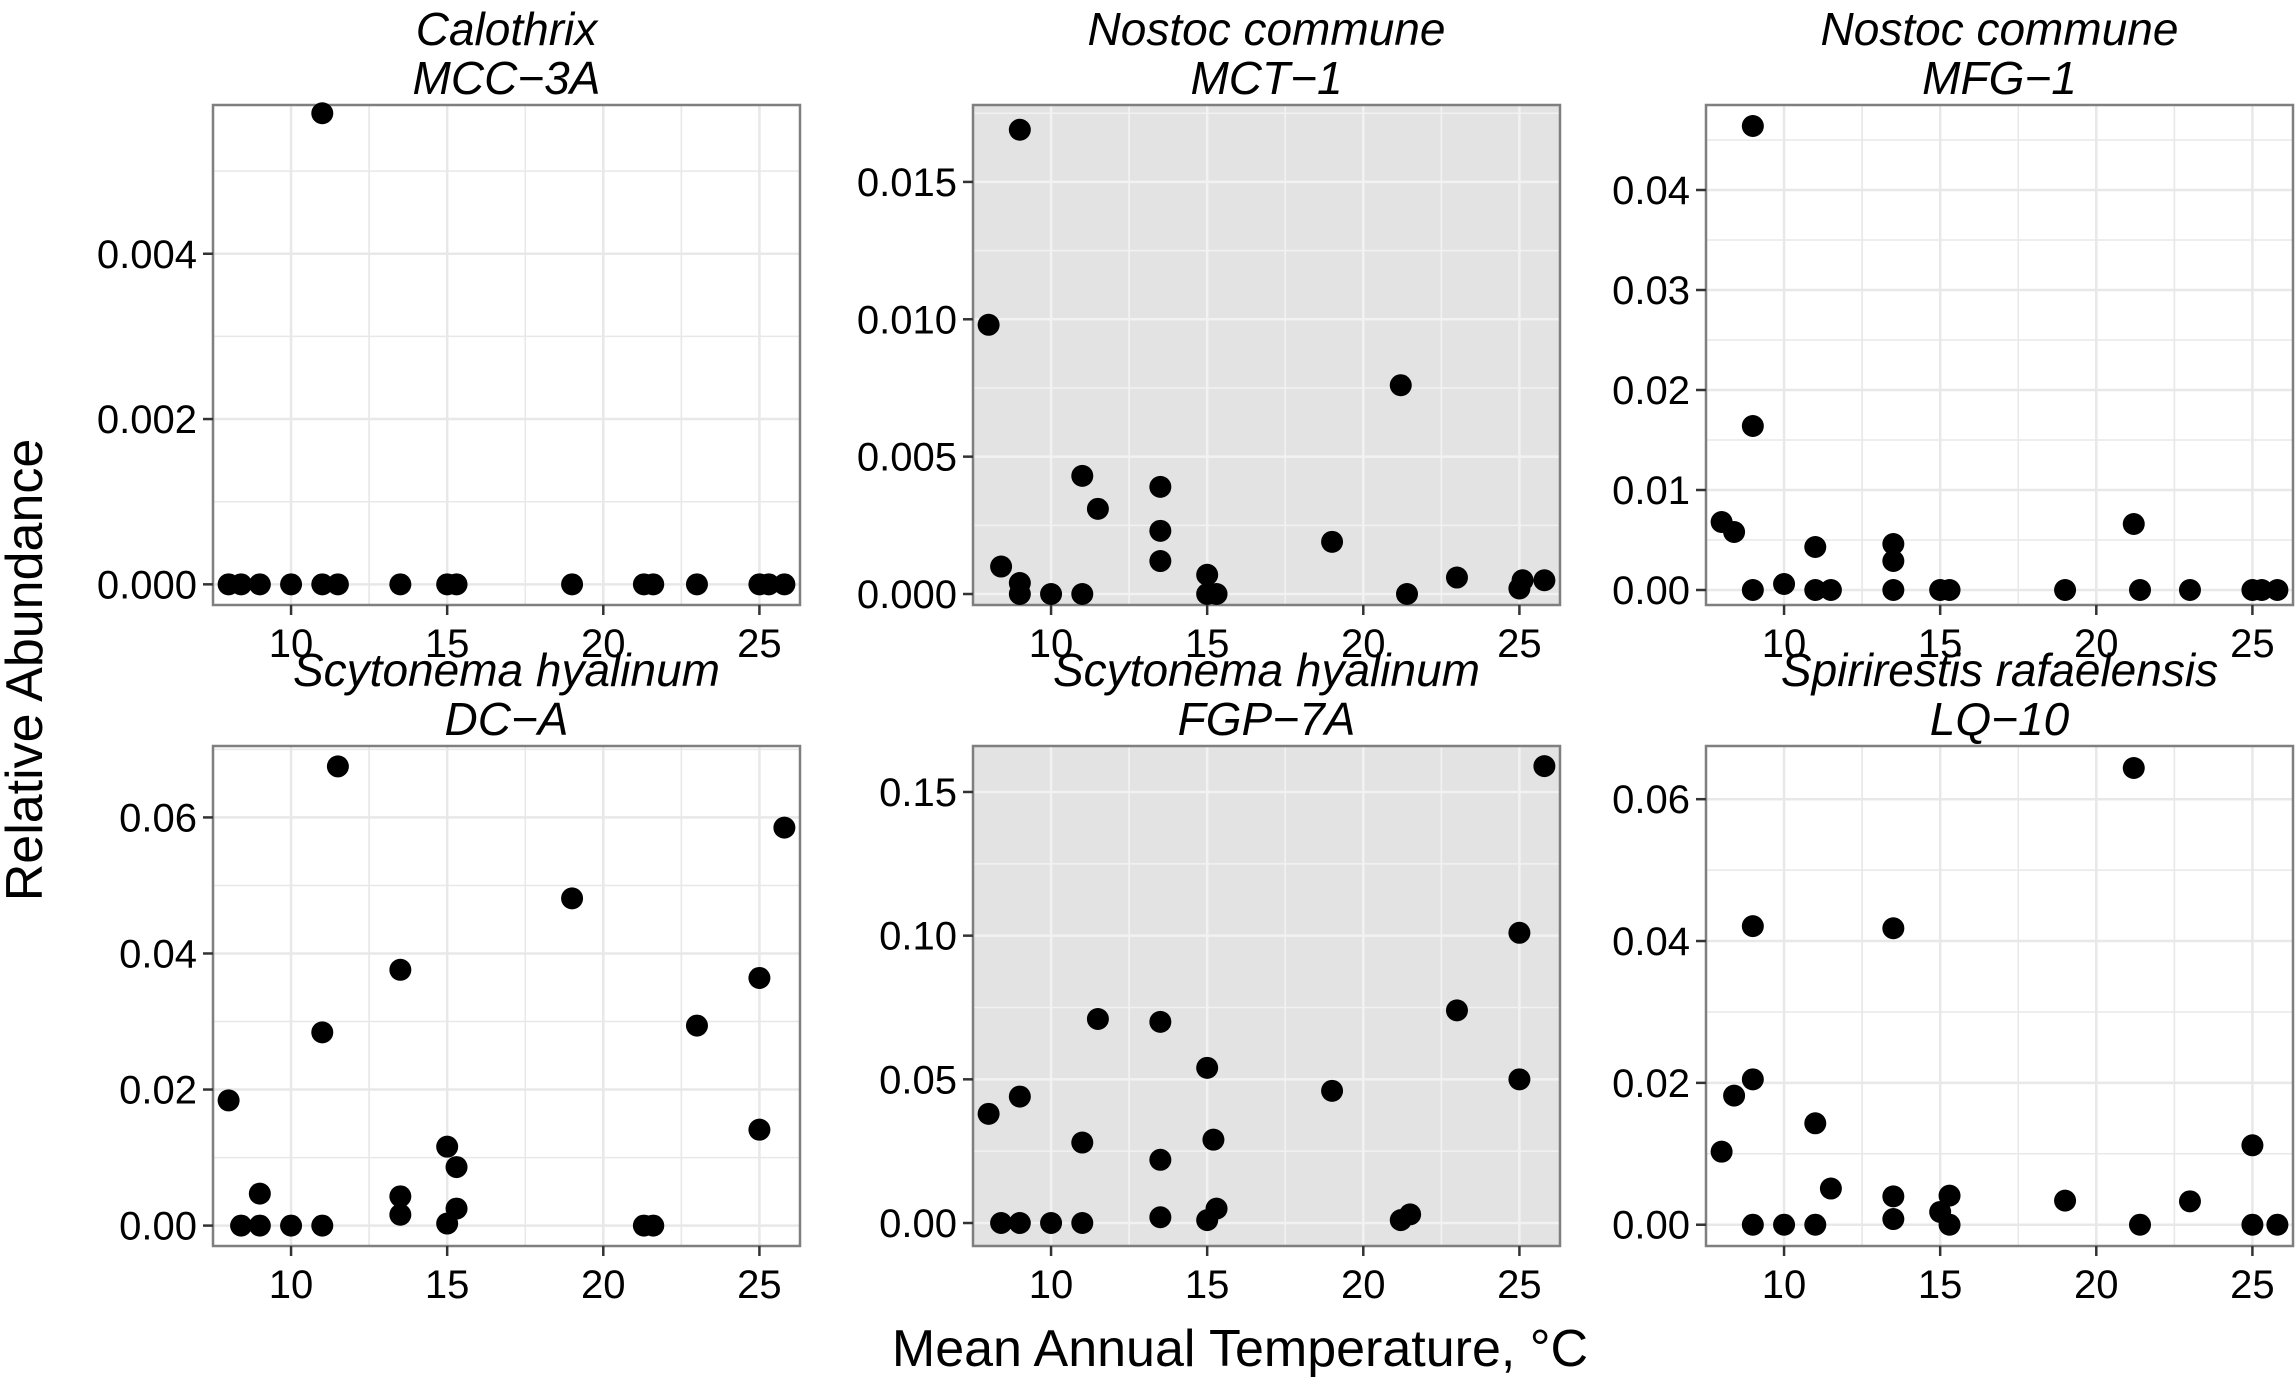 The height and width of the screenshot is (1382, 2296). I want to click on panel-title-strain: MCT−1, so click(1266, 78).